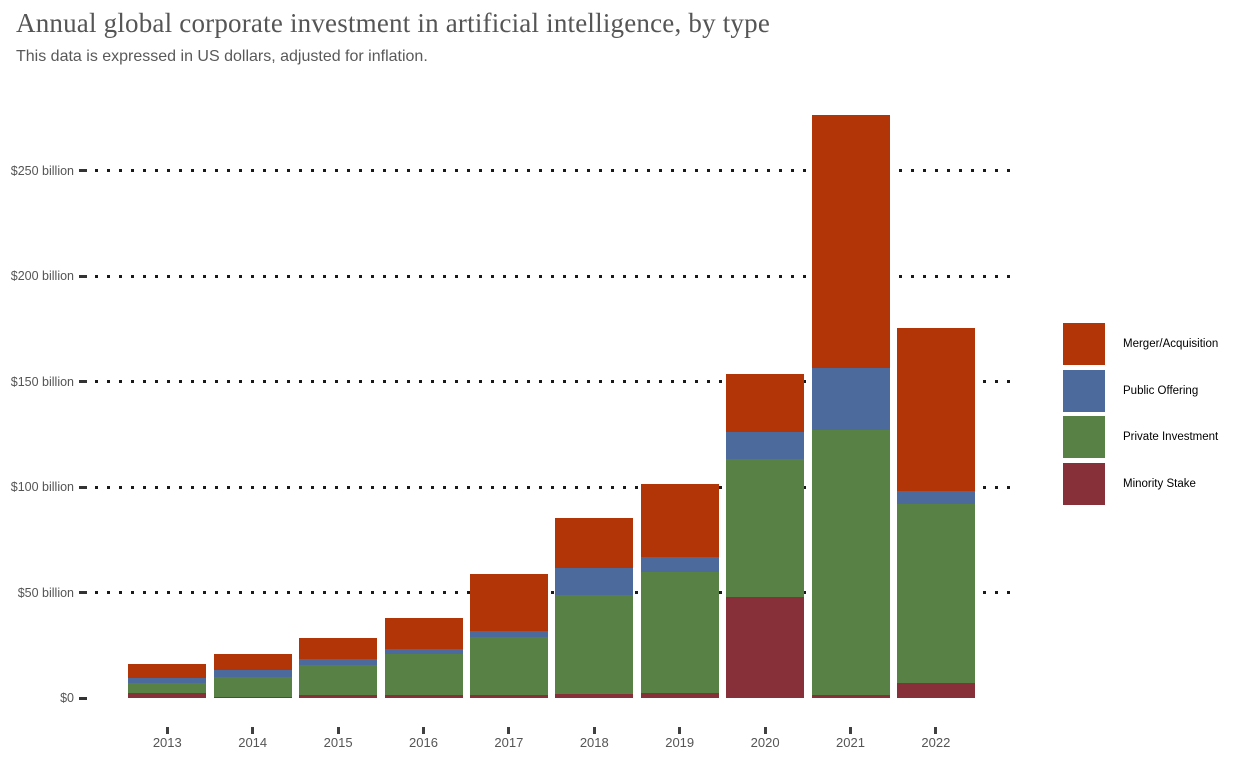  Describe the element at coordinates (167, 742) in the screenshot. I see `x-axis-label-2013: 2013` at that location.